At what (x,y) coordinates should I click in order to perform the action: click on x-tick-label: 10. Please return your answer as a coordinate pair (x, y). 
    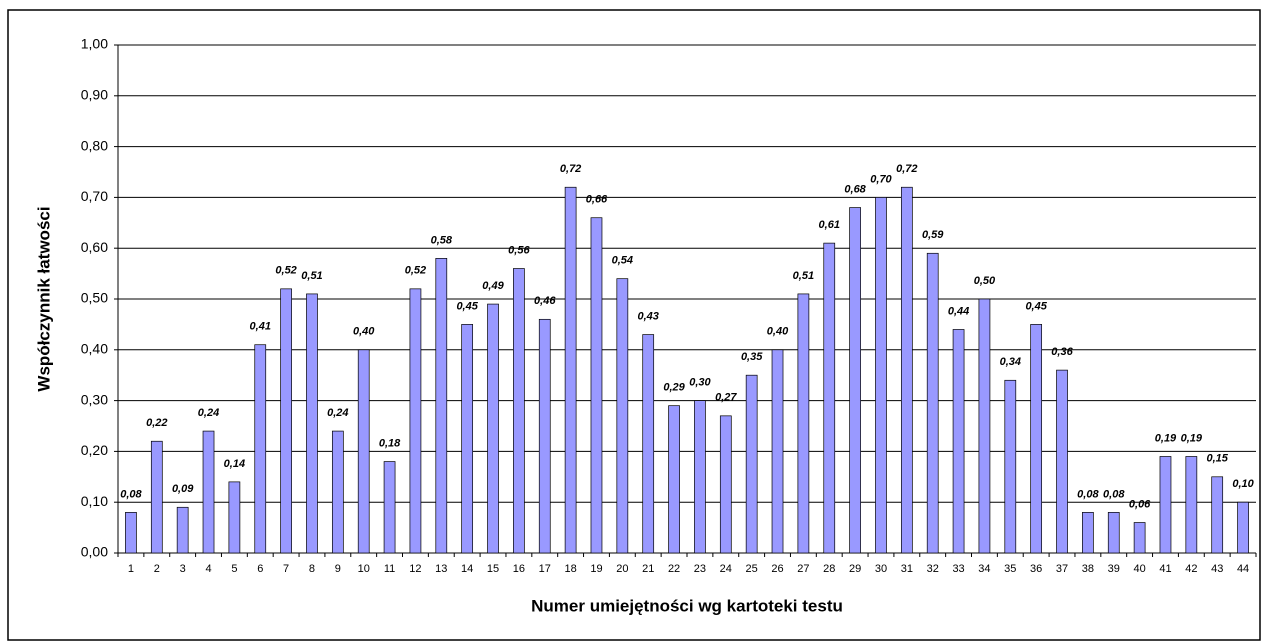
    Looking at the image, I should click on (364, 569).